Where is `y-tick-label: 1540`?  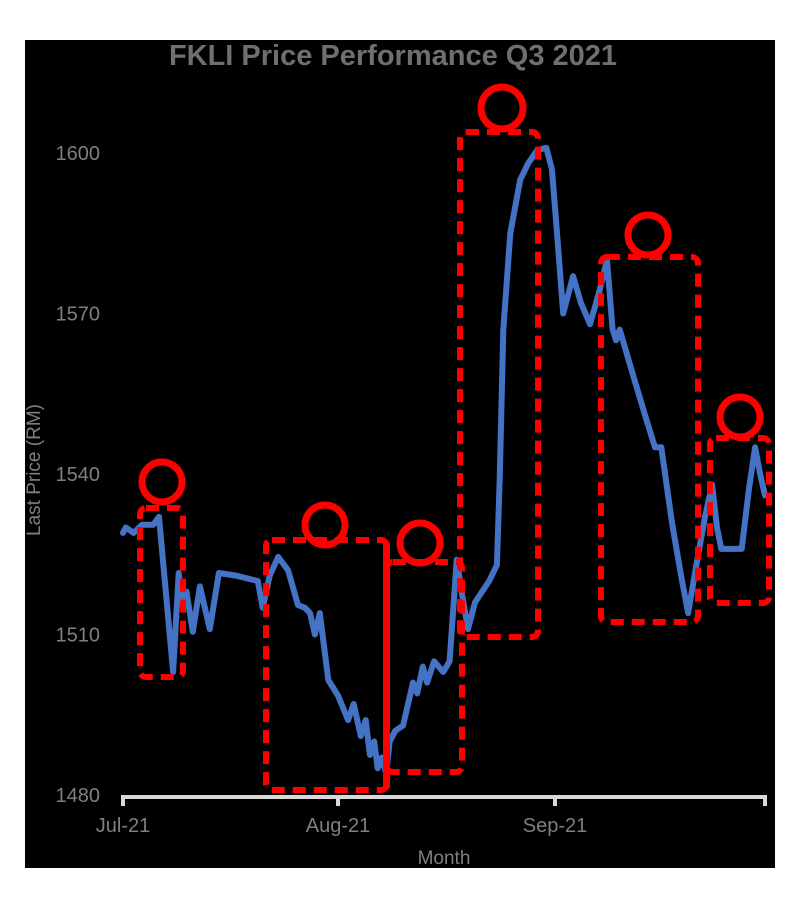
y-tick-label: 1540 is located at coordinates (78, 475).